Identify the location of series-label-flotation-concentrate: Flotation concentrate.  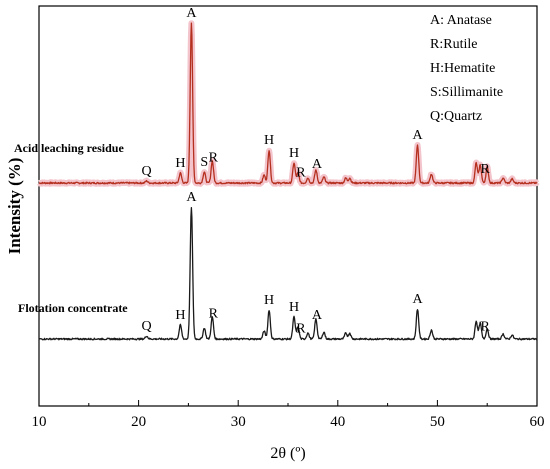
(73, 308).